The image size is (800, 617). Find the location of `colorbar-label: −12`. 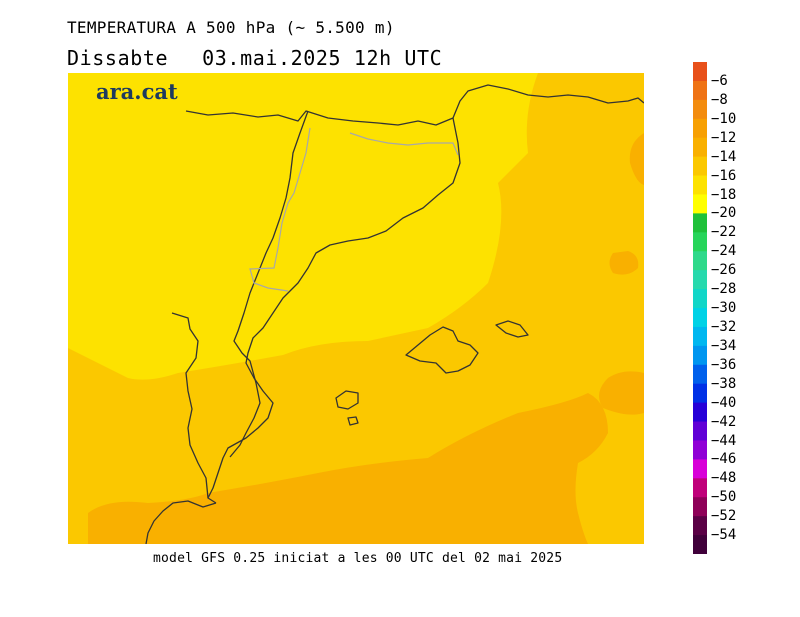

colorbar-label: −12 is located at coordinates (724, 137).